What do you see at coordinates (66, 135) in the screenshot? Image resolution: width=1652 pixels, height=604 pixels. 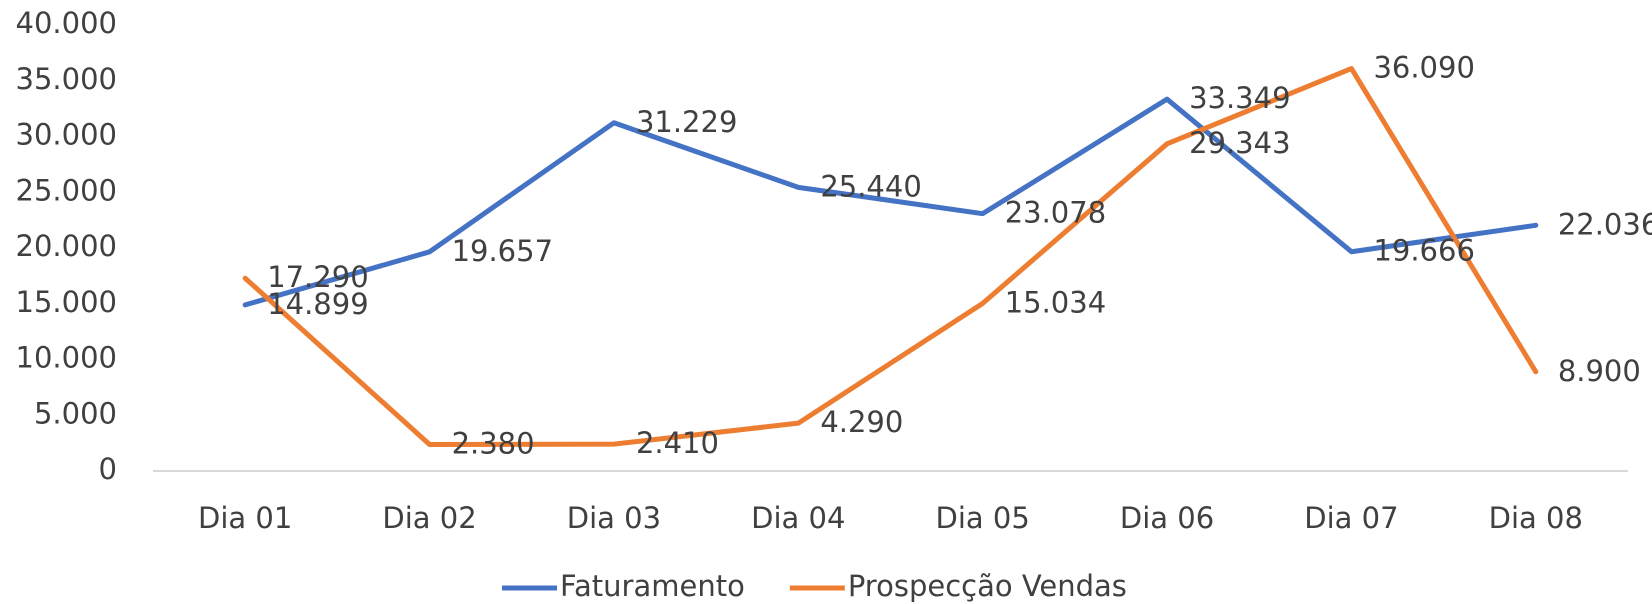 I see `y-tick-label: 30.000` at bounding box center [66, 135].